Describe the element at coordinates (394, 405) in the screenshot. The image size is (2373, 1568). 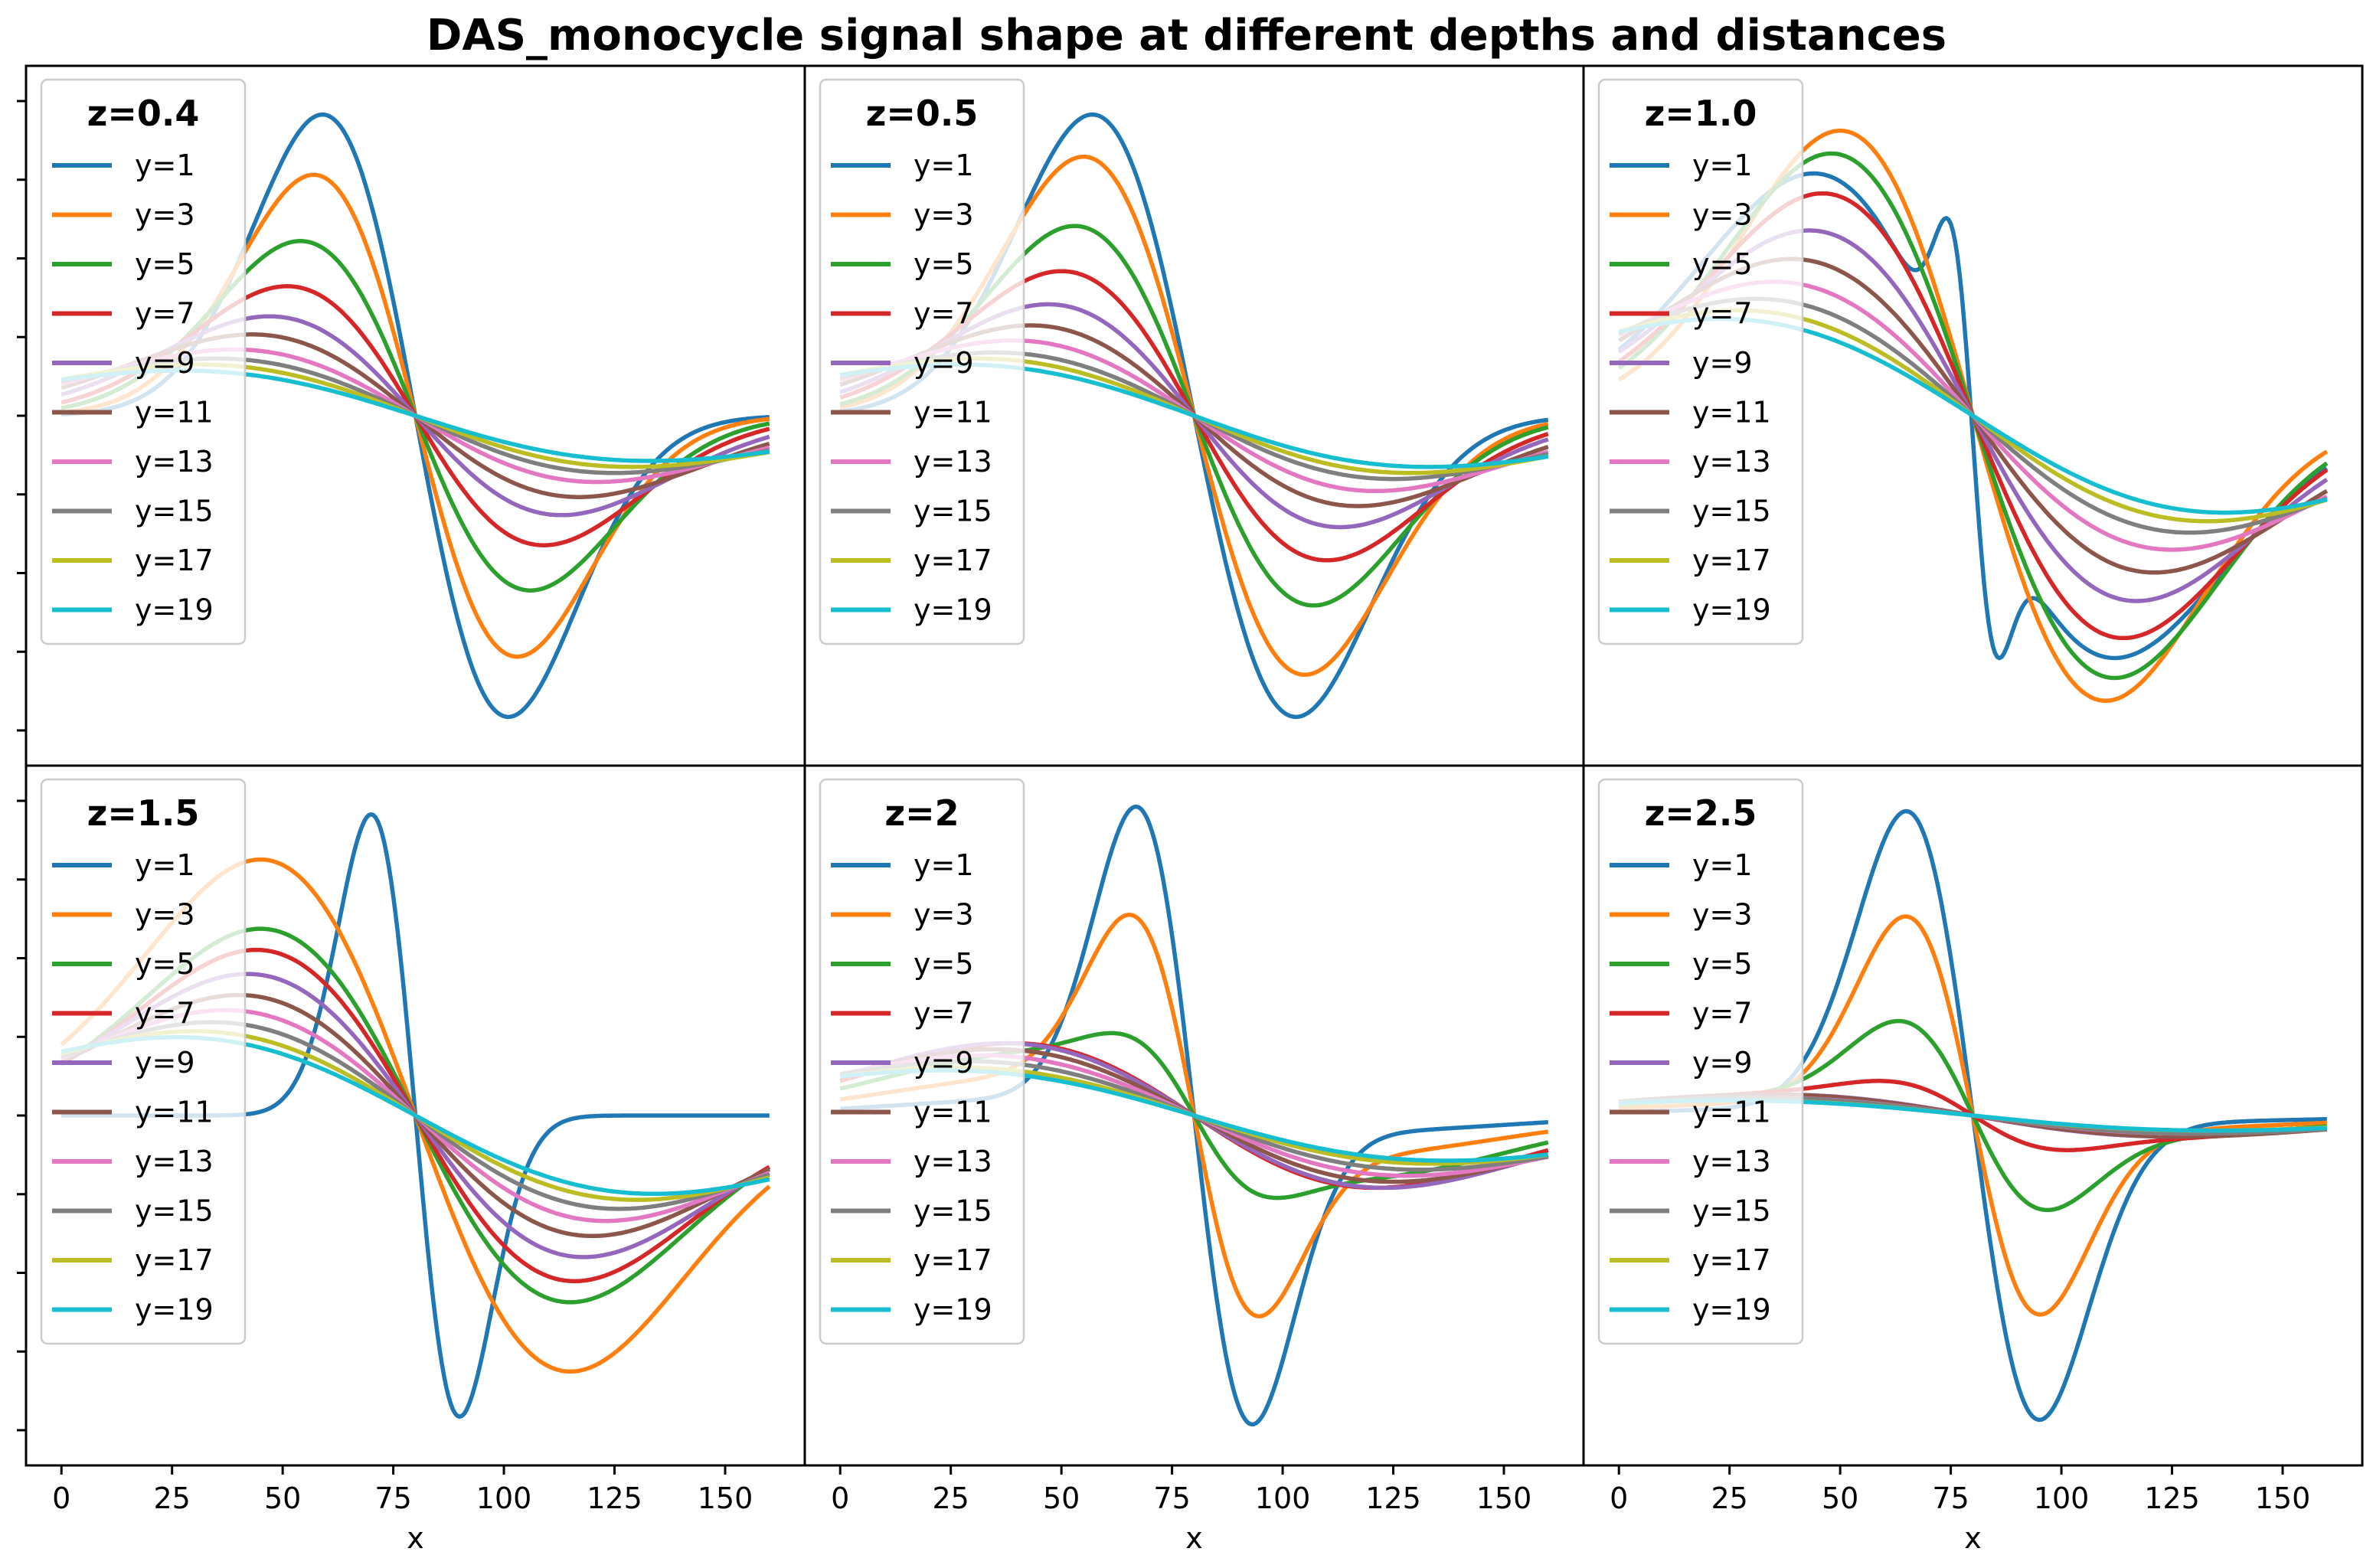
I see `panel-1: z=0.4 y=1 y=3 y=5 y=7 y=9 y=11 y=13 y=15 y=17 y=19` at that location.